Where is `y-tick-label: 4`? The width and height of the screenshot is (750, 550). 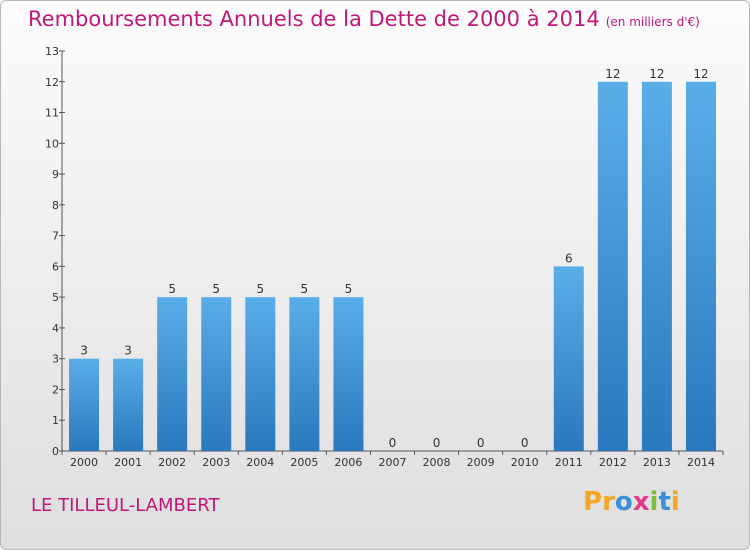
y-tick-label: 4 is located at coordinates (55, 328).